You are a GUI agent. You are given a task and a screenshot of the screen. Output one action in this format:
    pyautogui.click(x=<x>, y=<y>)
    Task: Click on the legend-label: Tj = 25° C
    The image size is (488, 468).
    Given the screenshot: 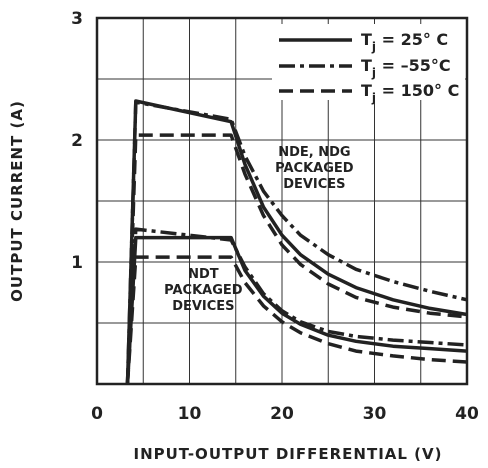 What is the action you would take?
    pyautogui.click(x=404, y=42)
    